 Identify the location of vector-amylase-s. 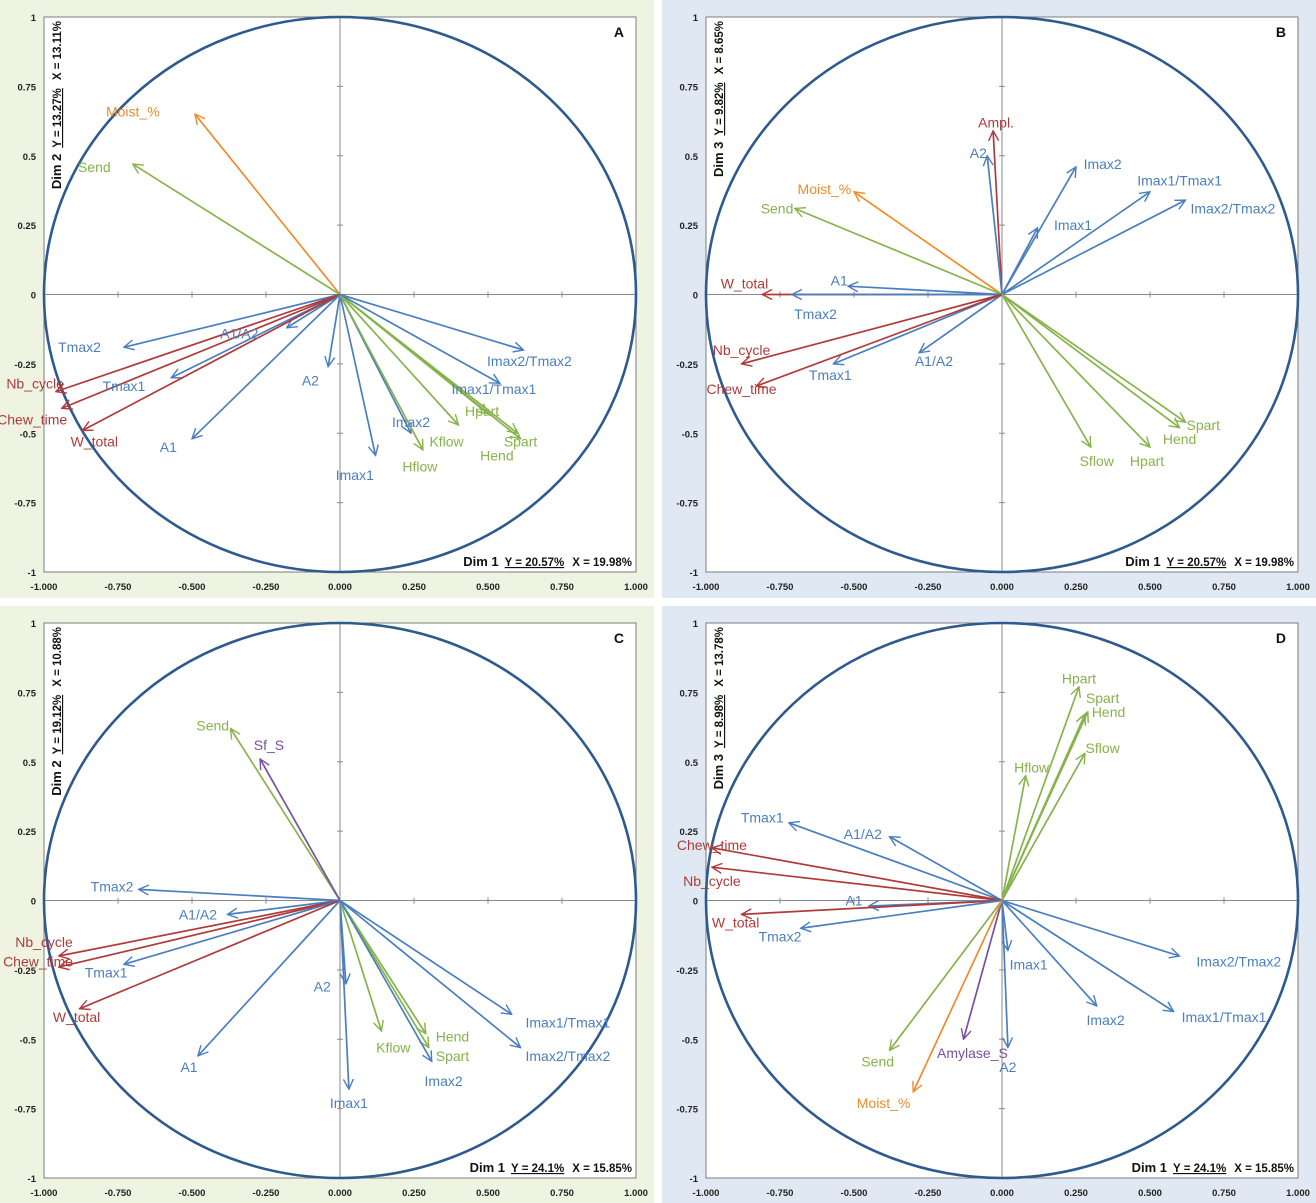
(983, 970).